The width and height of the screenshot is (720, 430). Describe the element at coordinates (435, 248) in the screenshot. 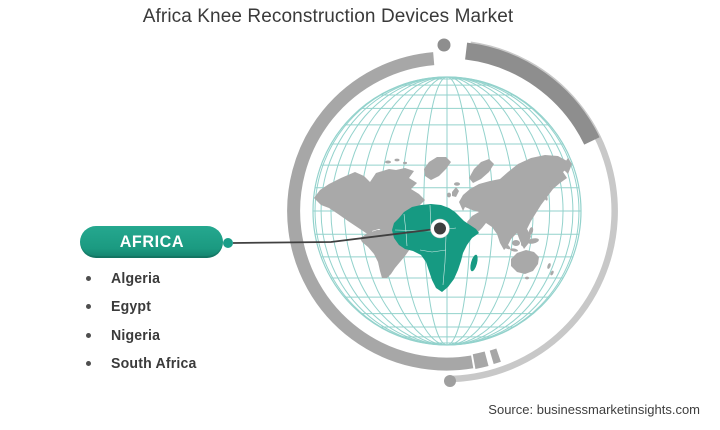

I see `africa-shape` at that location.